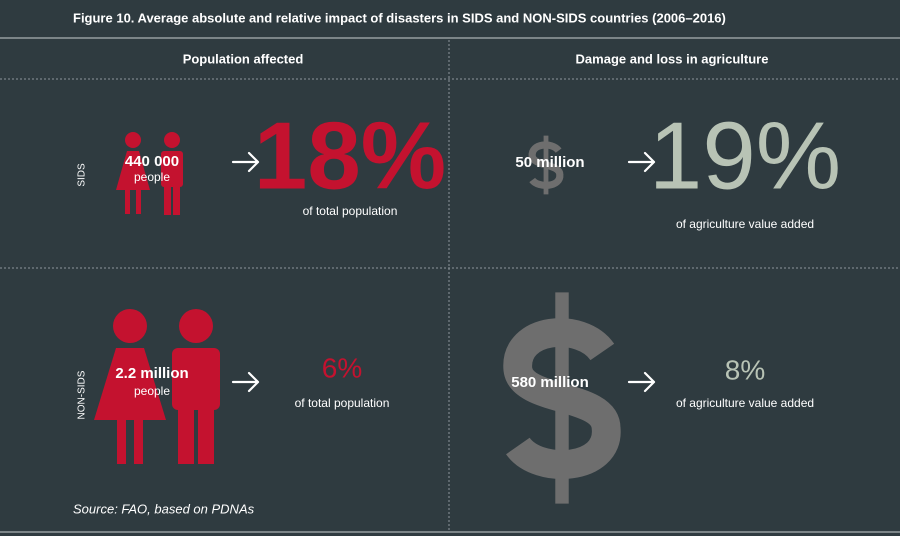 This screenshot has height=536, width=900. What do you see at coordinates (342, 367) in the screenshot?
I see `percent: 6%` at bounding box center [342, 367].